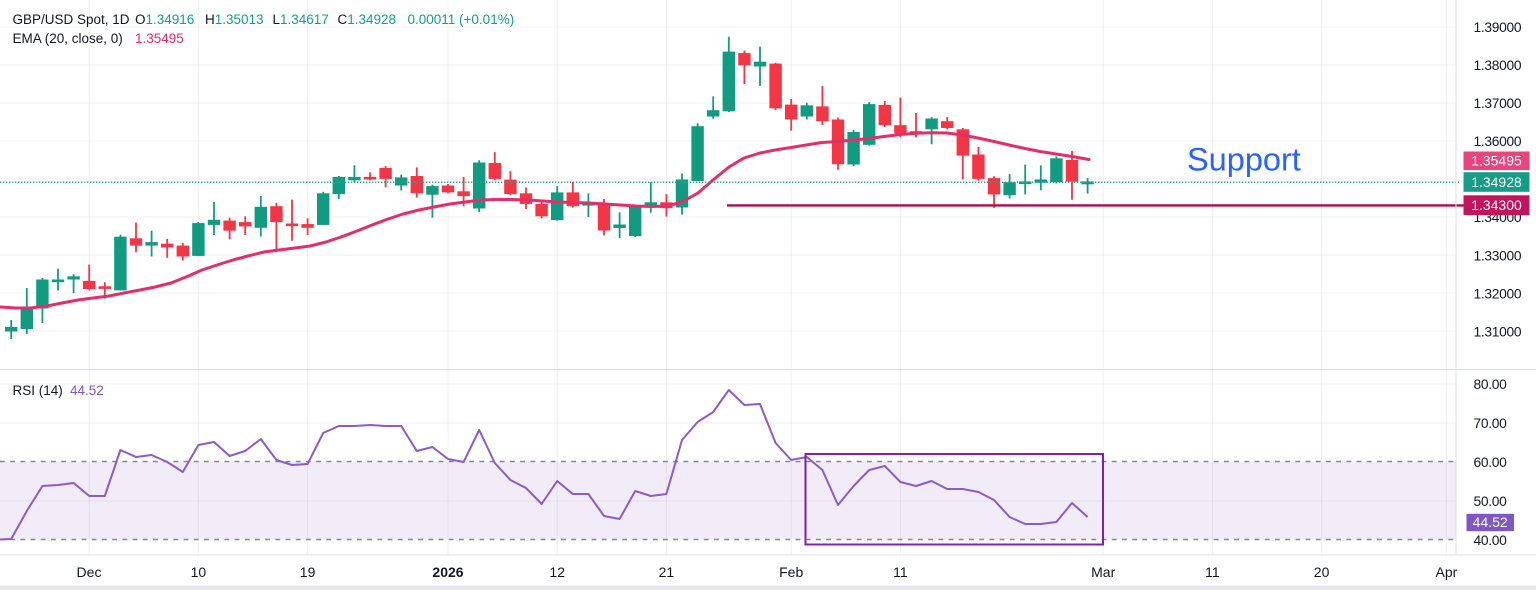 The width and height of the screenshot is (1536, 595). What do you see at coordinates (1498, 293) in the screenshot?
I see `svg-text: 1.32000` at bounding box center [1498, 293].